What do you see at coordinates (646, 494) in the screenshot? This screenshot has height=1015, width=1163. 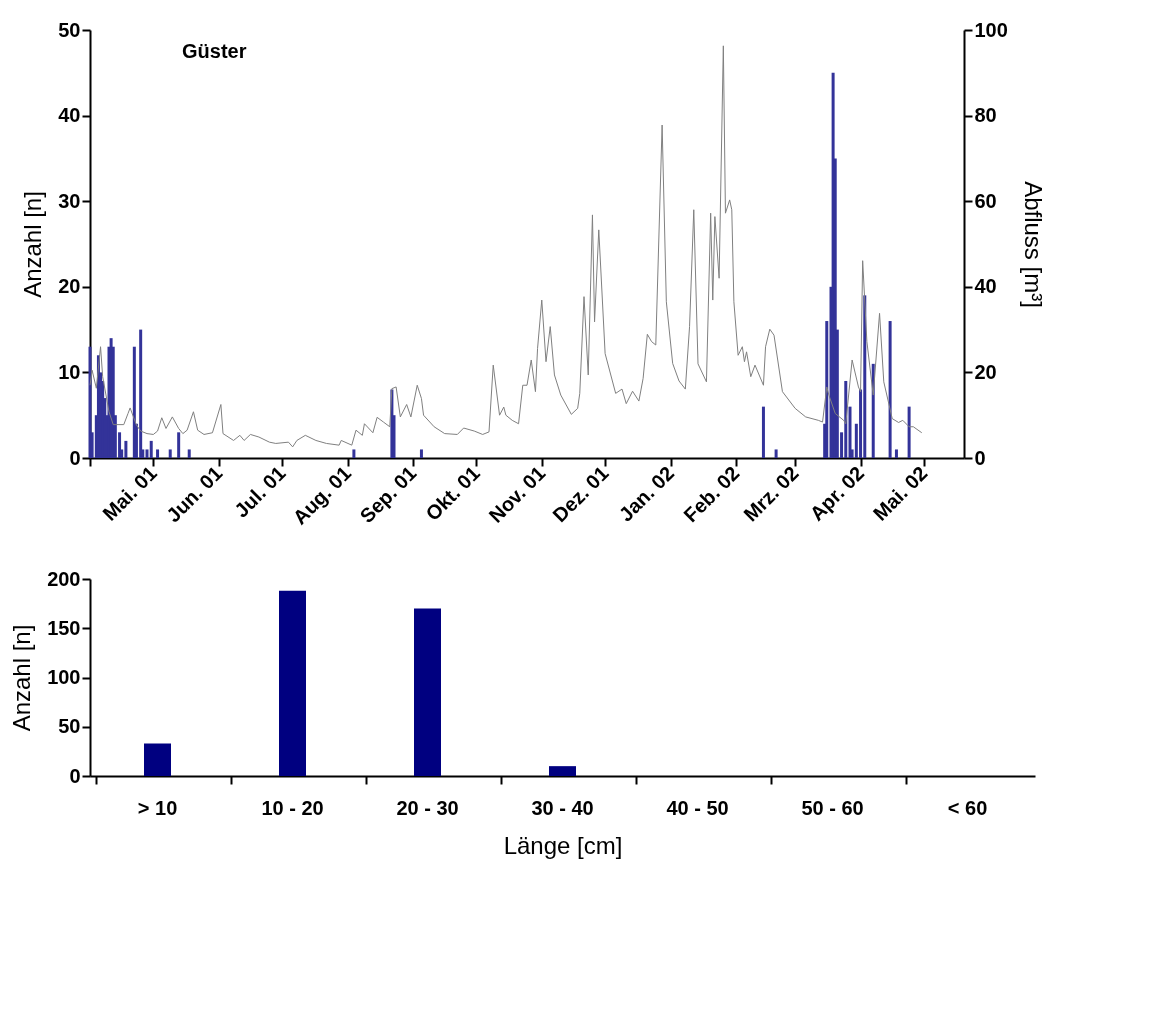 I see `x-tick-label: Jan. 02` at bounding box center [646, 494].